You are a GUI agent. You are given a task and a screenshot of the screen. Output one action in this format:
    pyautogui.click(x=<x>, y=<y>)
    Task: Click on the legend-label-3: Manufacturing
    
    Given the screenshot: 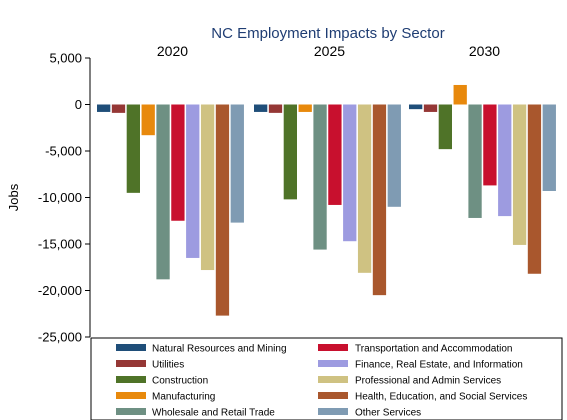 What is the action you would take?
    pyautogui.click(x=183, y=397)
    